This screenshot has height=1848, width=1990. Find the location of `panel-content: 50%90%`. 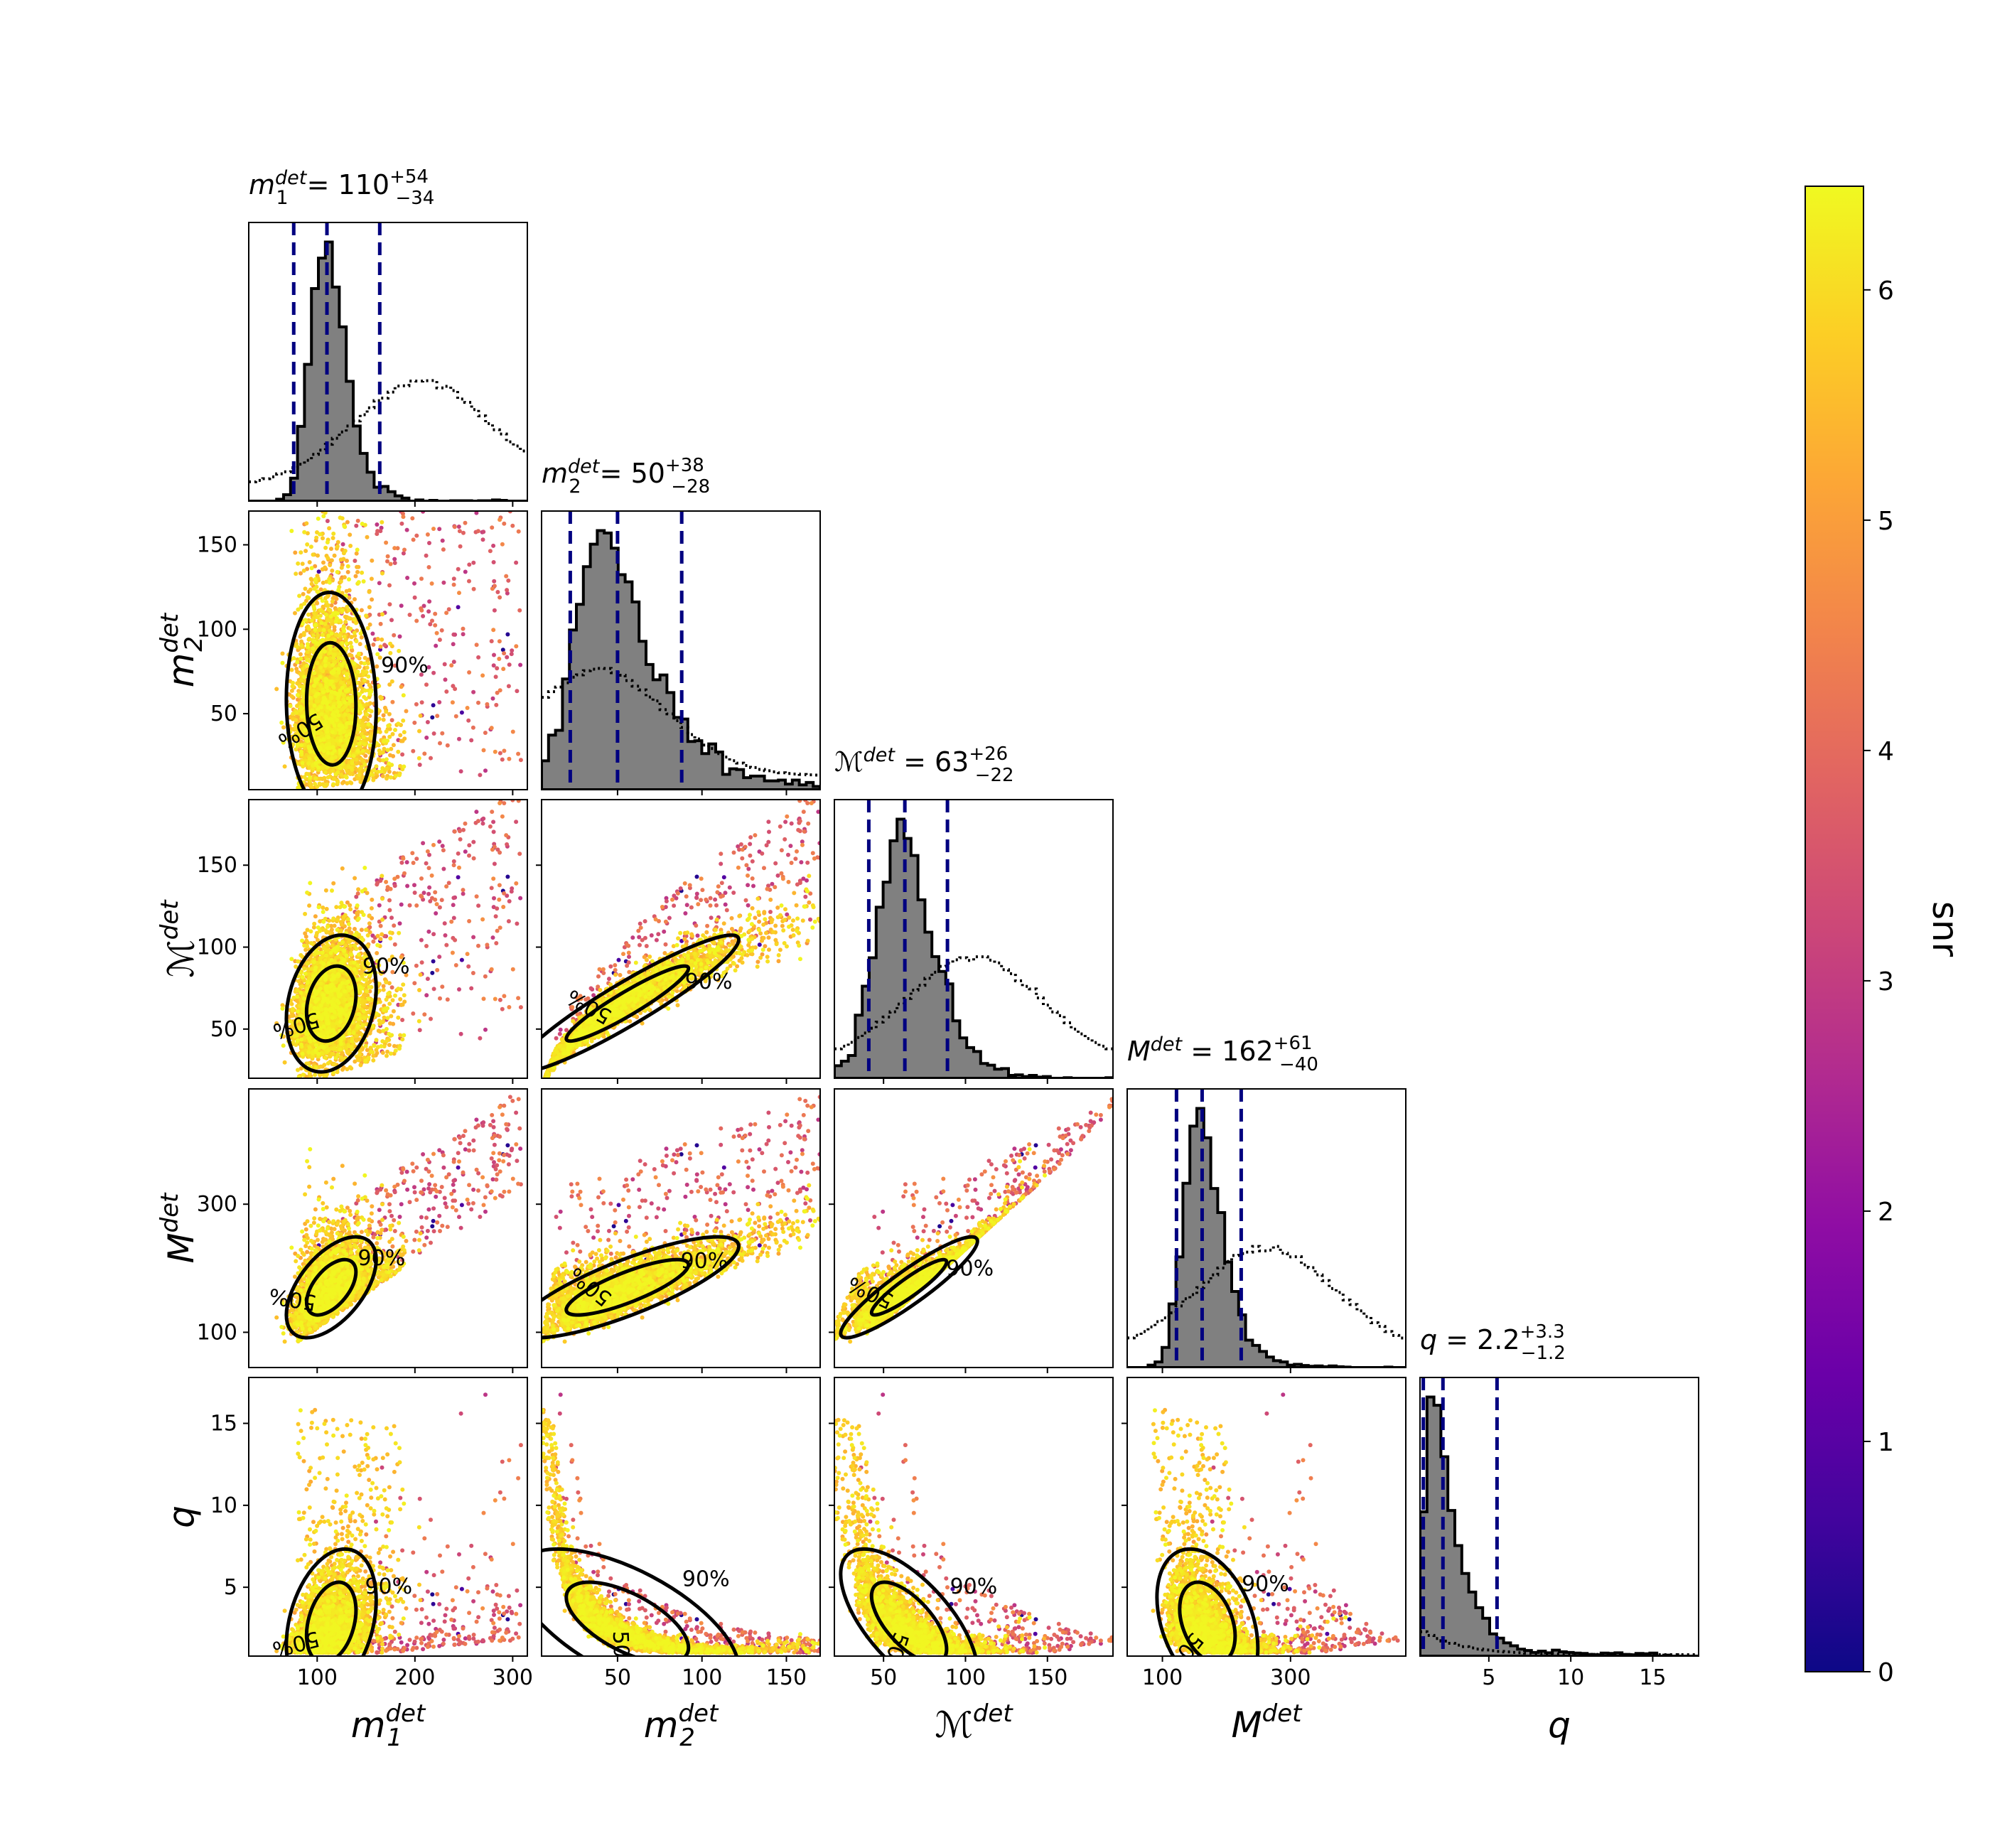

panel-content: 50%90% is located at coordinates (398, 650).